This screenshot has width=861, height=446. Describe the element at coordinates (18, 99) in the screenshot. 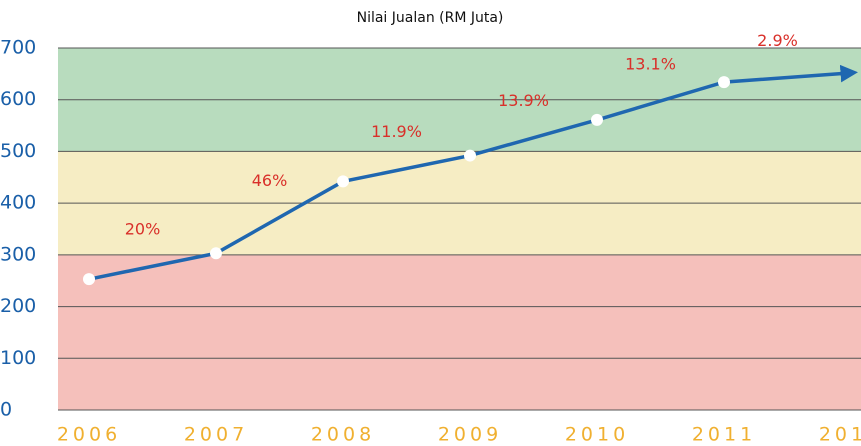

I see `y-tick-label: 600` at that location.